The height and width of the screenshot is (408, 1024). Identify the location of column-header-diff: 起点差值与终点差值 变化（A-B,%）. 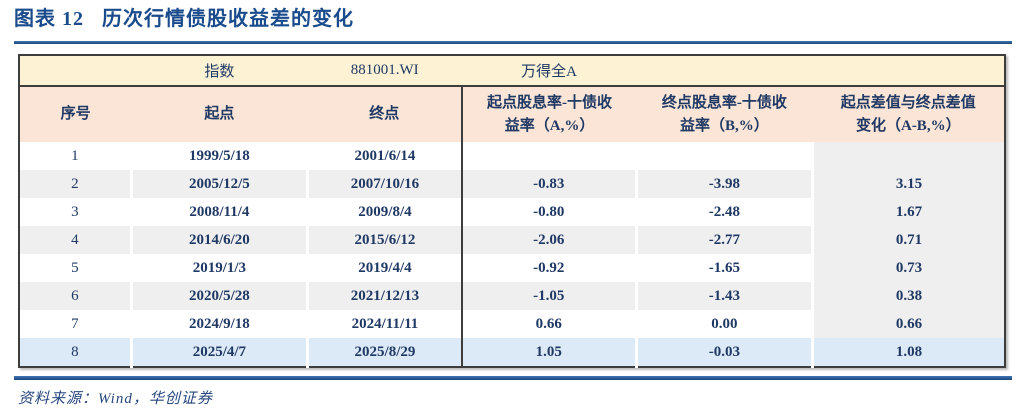
(908, 113).